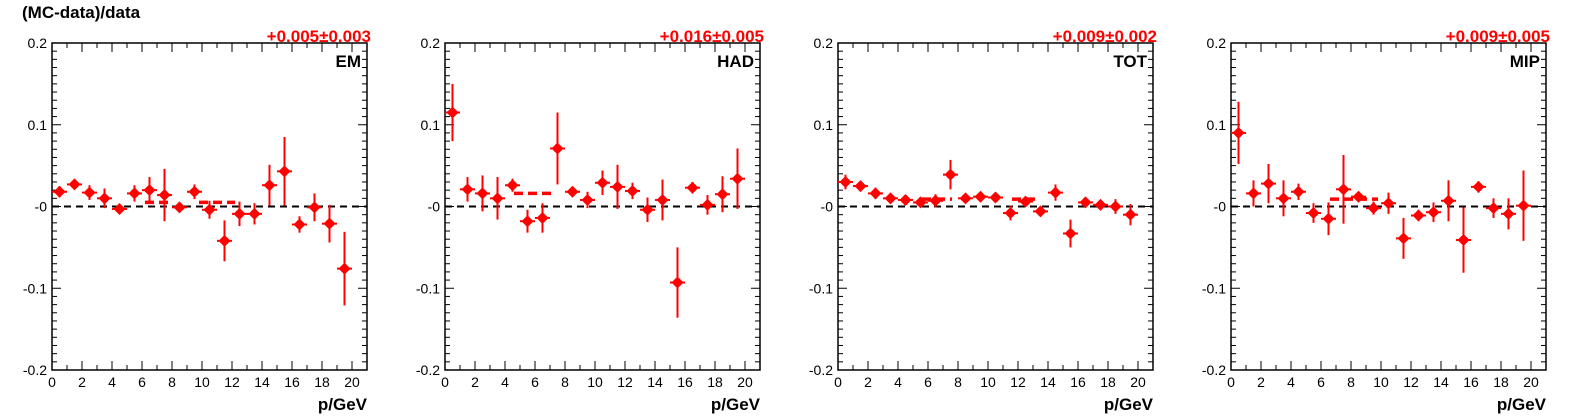 The image size is (1575, 419). What do you see at coordinates (232, 382) in the screenshot?
I see `x-tick-label: 12` at bounding box center [232, 382].